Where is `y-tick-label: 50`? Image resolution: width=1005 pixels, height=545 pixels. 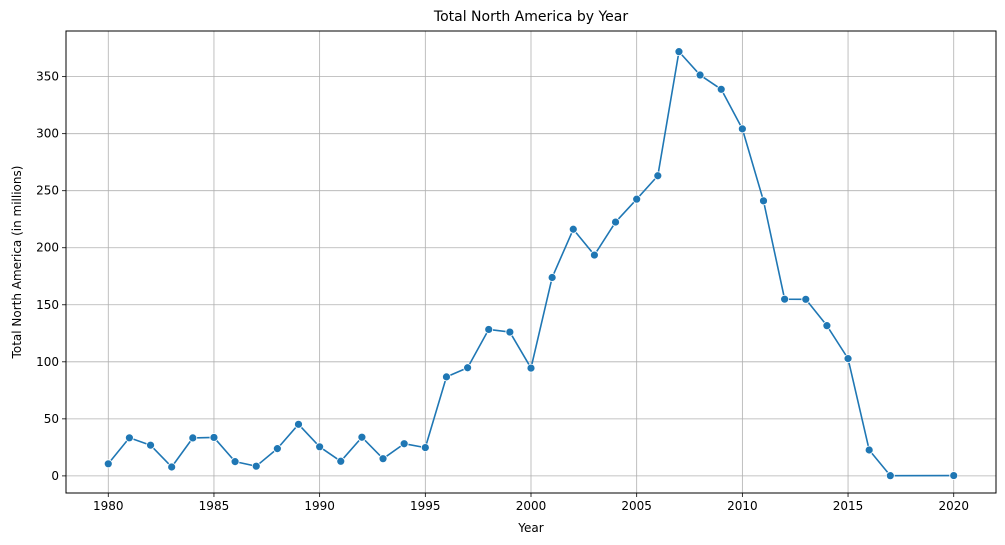
y-tick-label: 50 is located at coordinates (51, 419).